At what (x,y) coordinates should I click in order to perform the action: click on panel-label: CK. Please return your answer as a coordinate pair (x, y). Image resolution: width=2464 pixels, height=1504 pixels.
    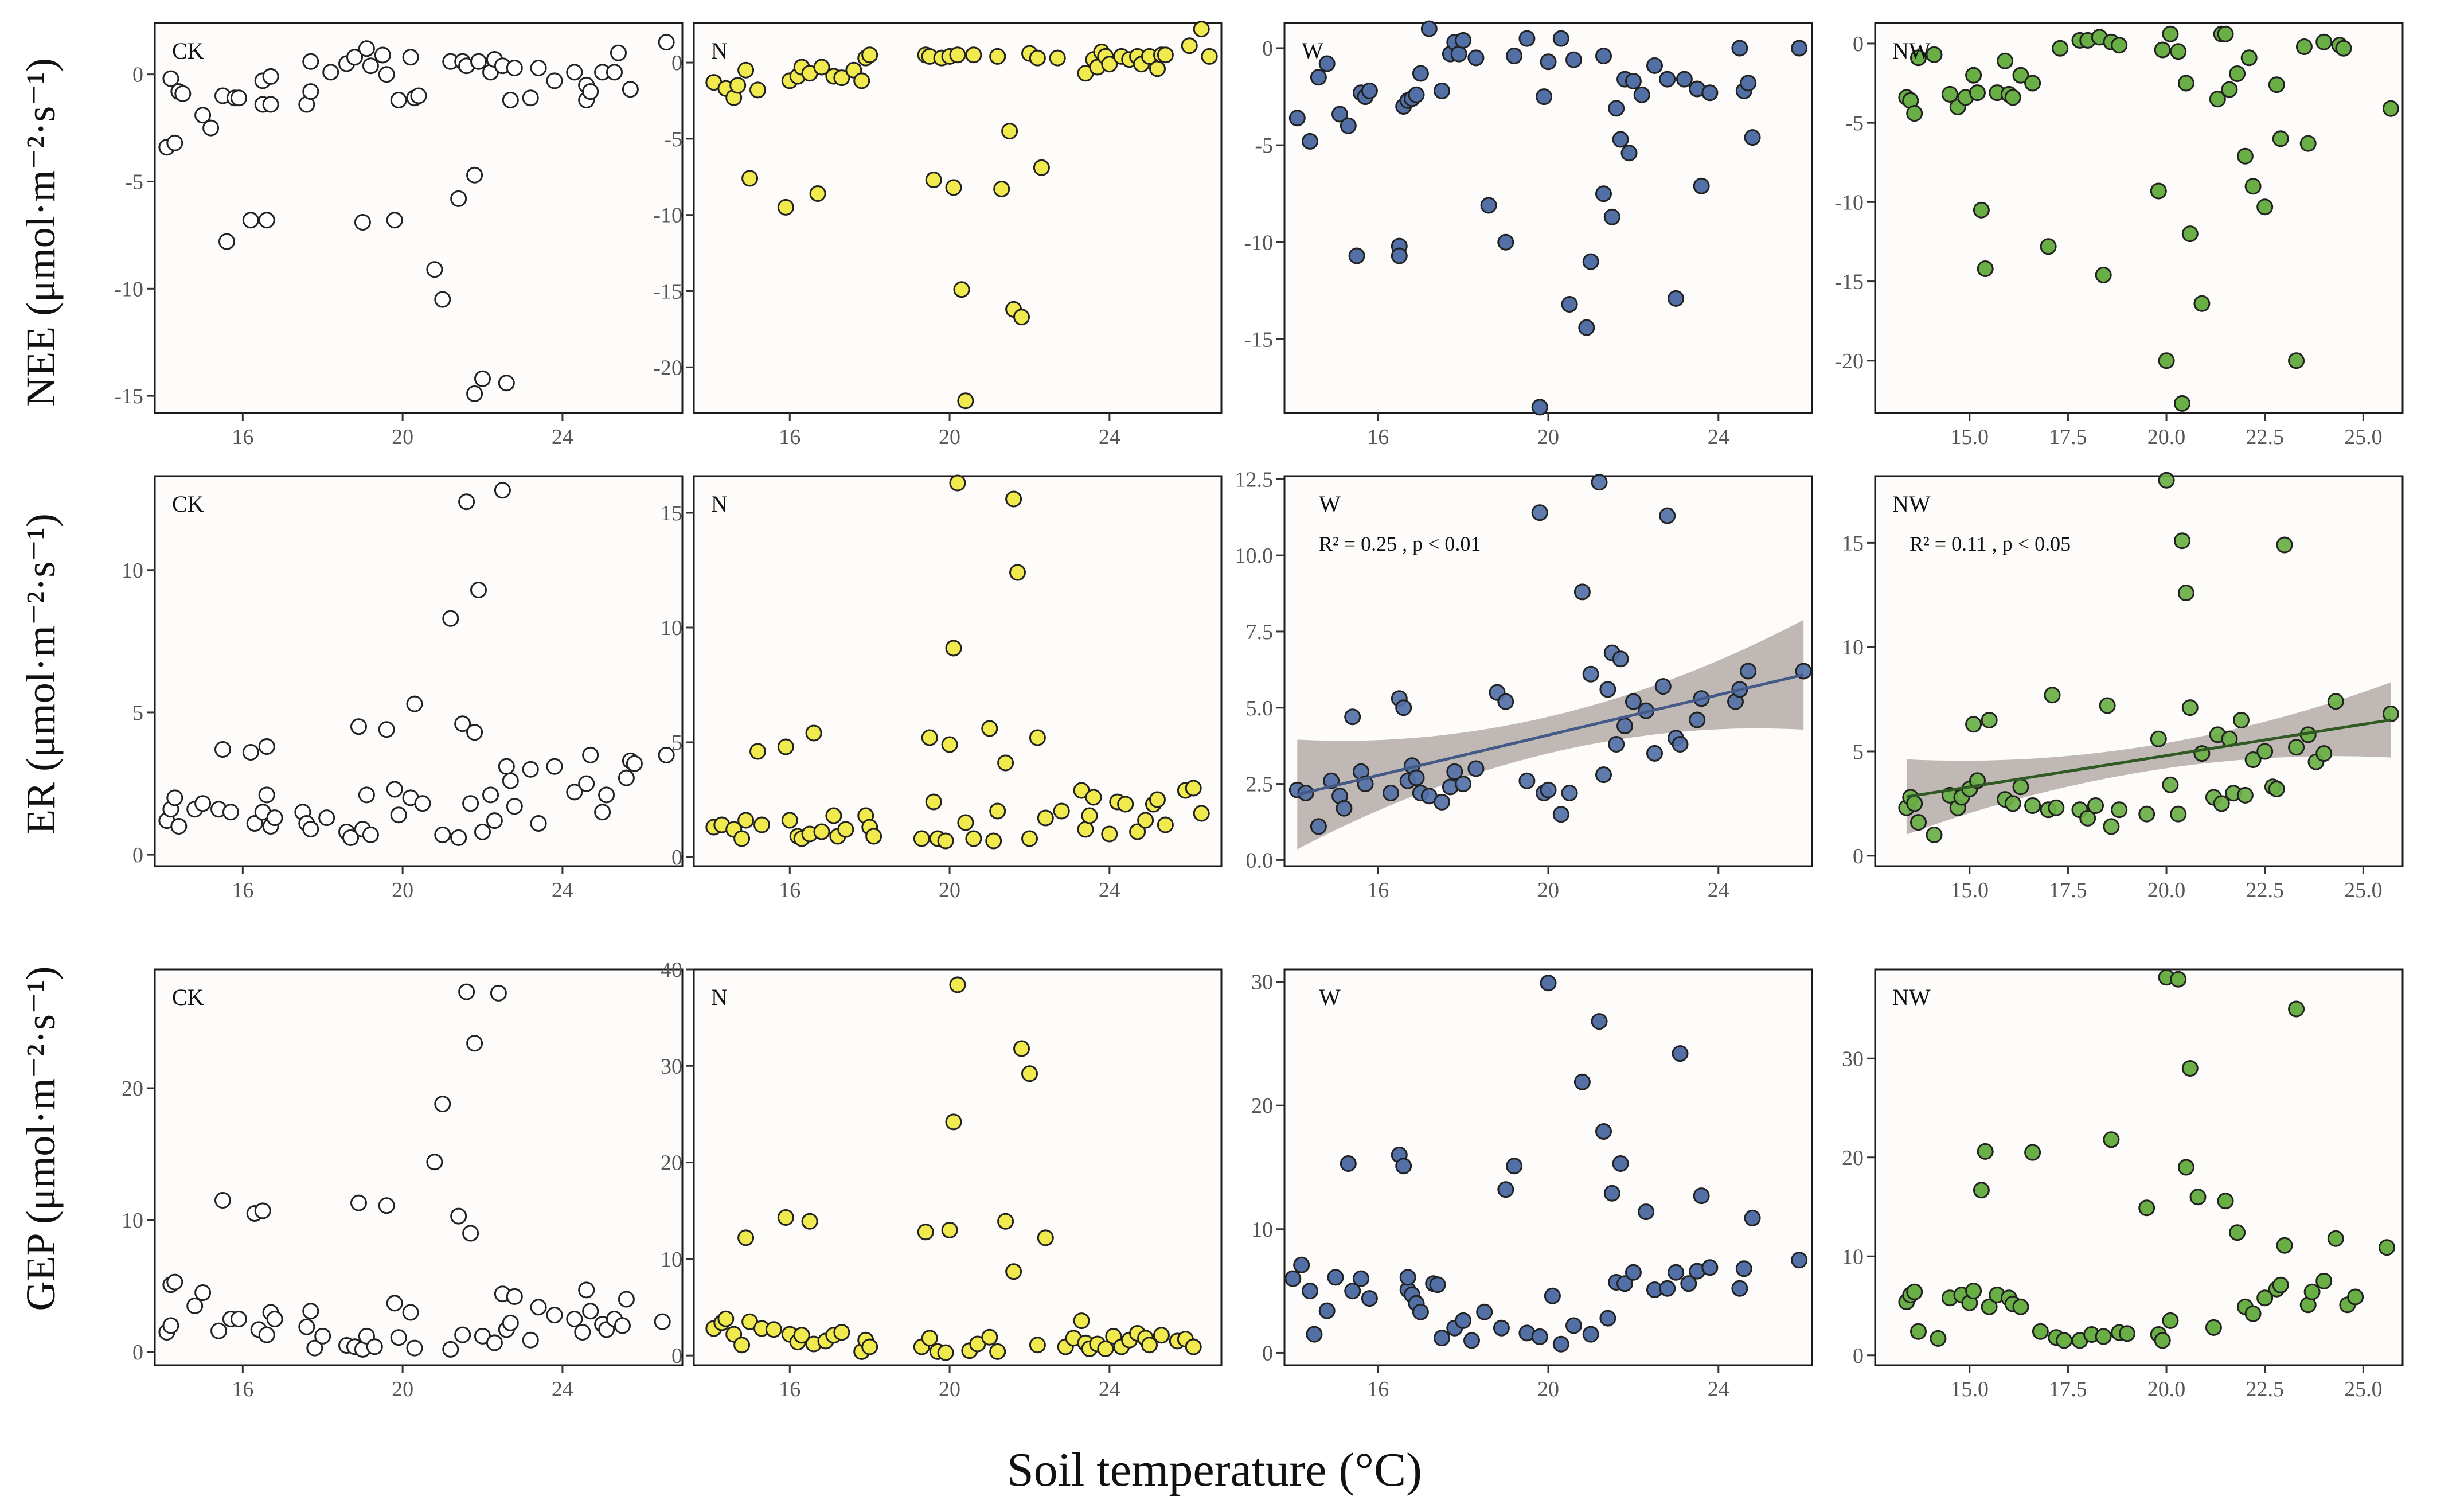
    Looking at the image, I should click on (188, 997).